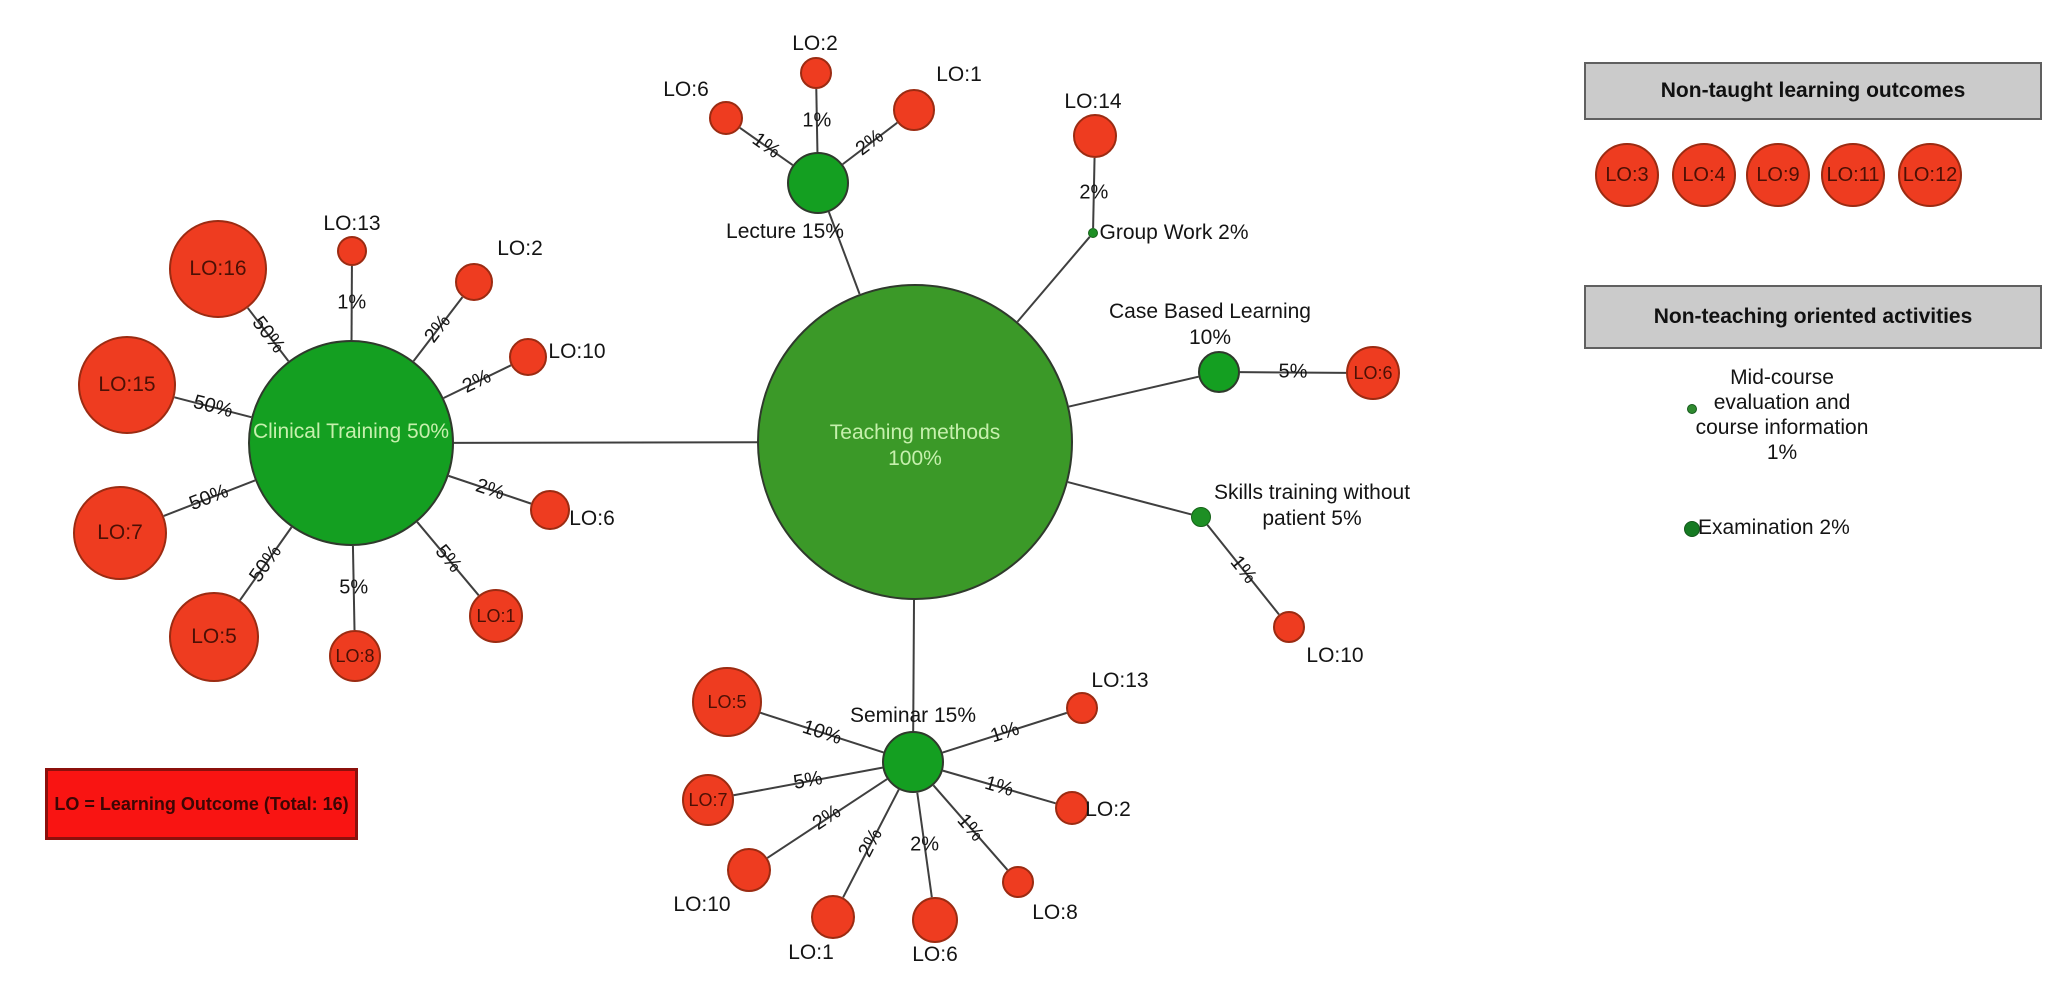 The image size is (2059, 1001). I want to click on non-teaching-activities-header: Non-teaching oriented activities, so click(1813, 317).